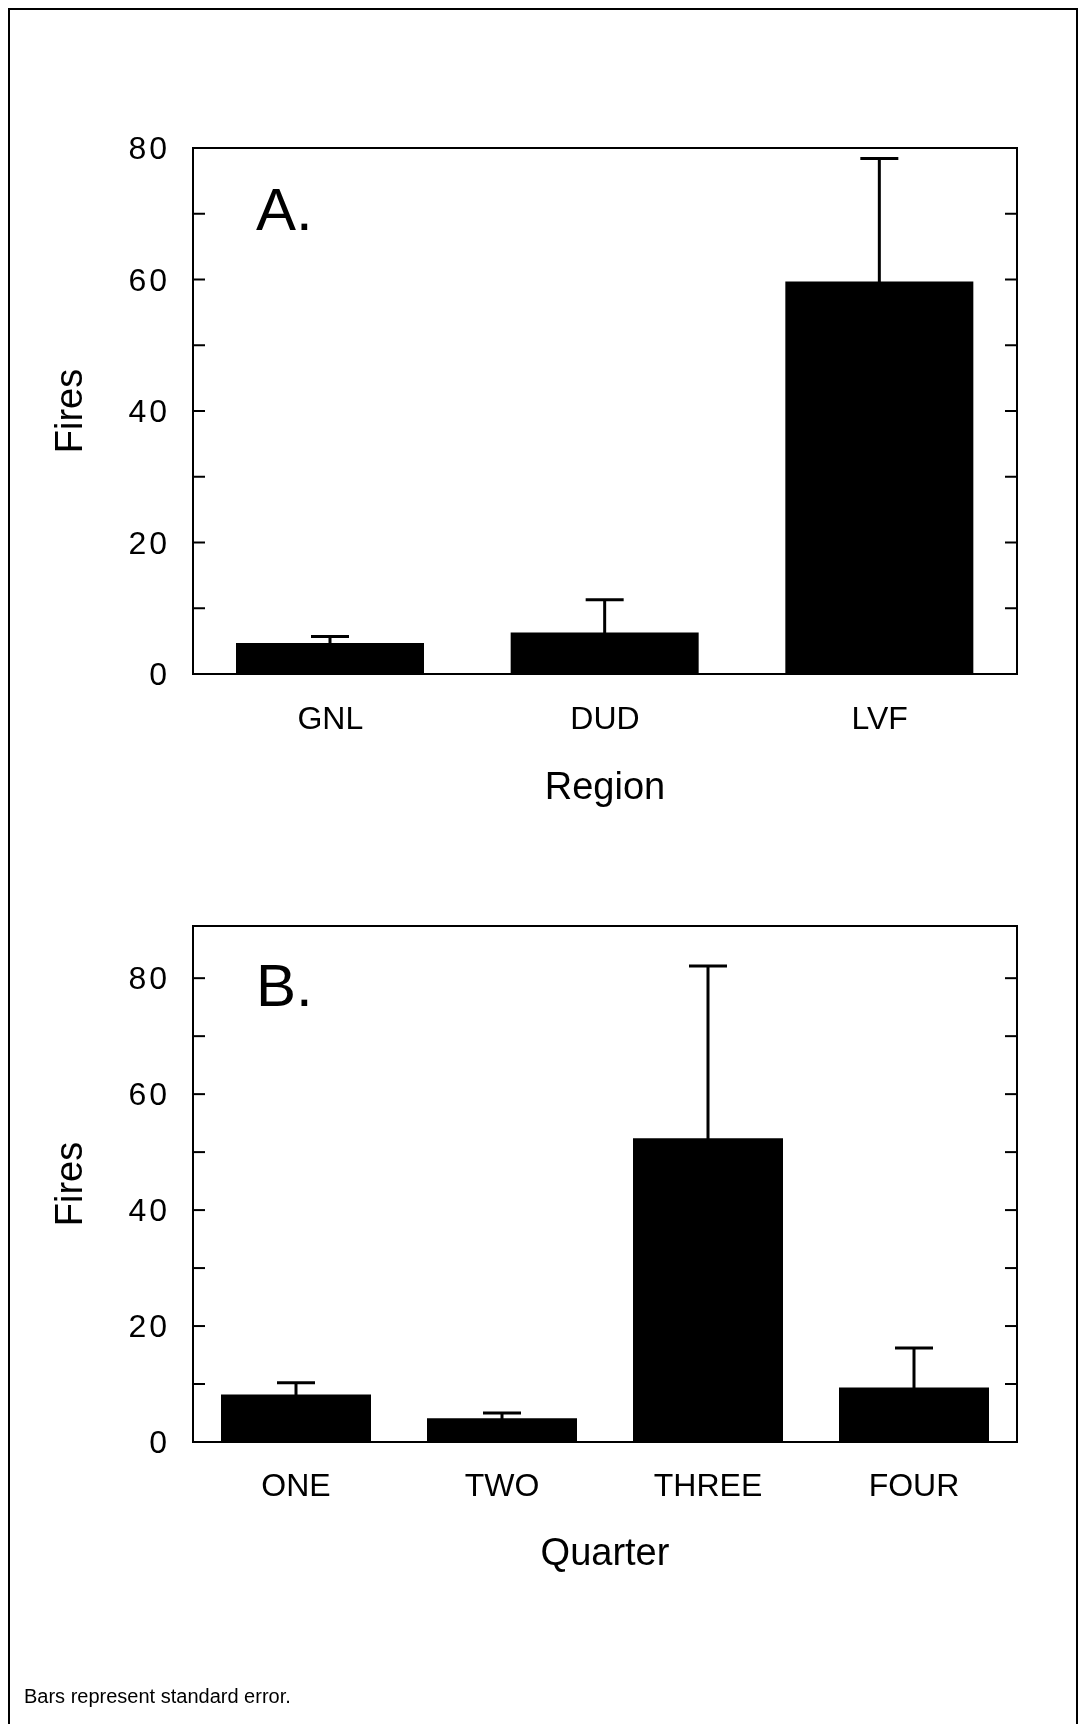 The image size is (1081, 1724). What do you see at coordinates (605, 1552) in the screenshot?
I see `x-axis-title: Quarter` at bounding box center [605, 1552].